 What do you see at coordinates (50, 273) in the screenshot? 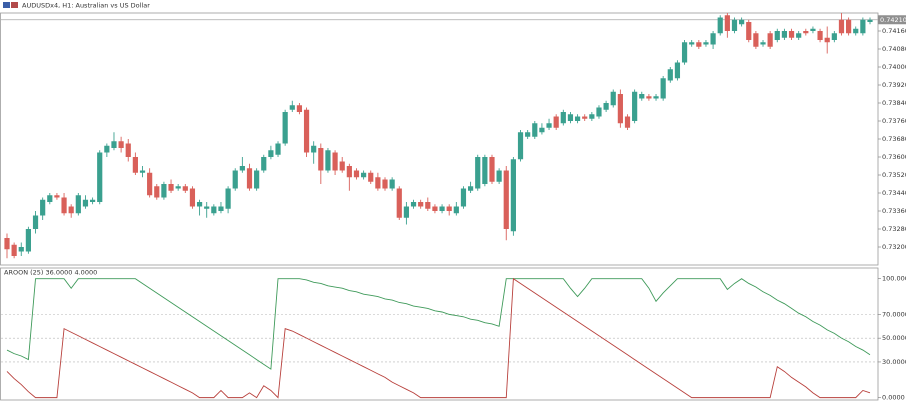
I see `indicator-title: AROON (25) 36.0000 4.0000` at bounding box center [50, 273].